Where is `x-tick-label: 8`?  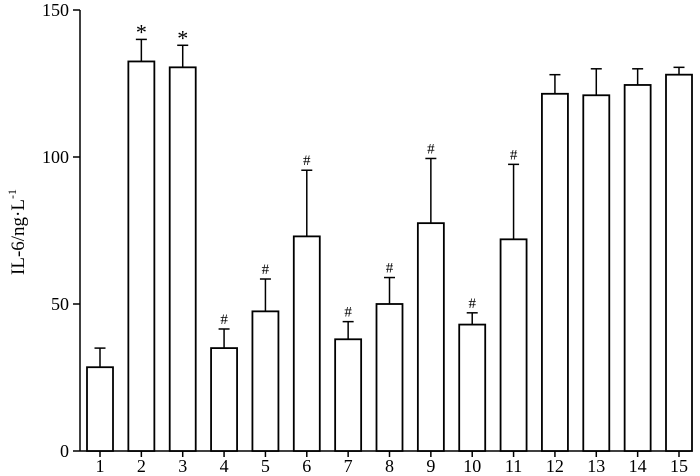 x-tick-label: 8 is located at coordinates (389, 466).